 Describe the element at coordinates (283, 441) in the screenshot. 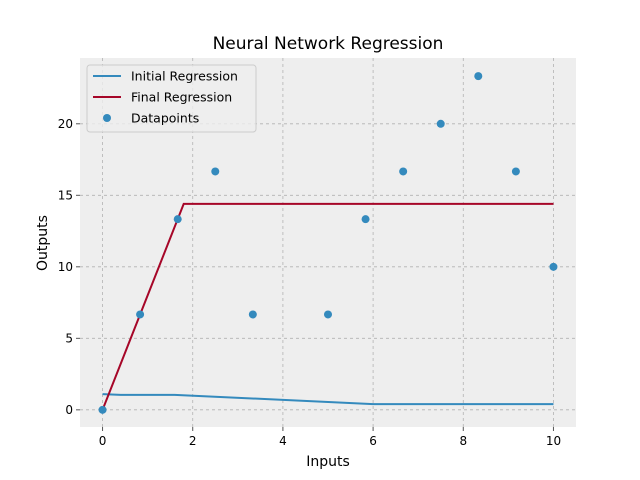

I see `x-tick-label-2: 4` at that location.